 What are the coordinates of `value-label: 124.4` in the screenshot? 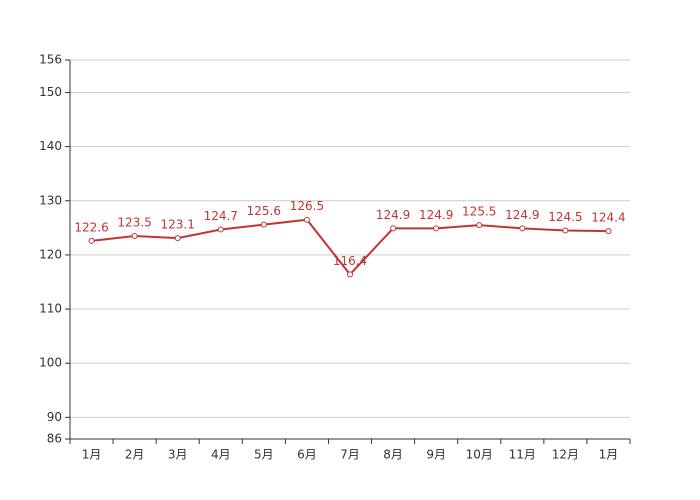 It's located at (608, 218).